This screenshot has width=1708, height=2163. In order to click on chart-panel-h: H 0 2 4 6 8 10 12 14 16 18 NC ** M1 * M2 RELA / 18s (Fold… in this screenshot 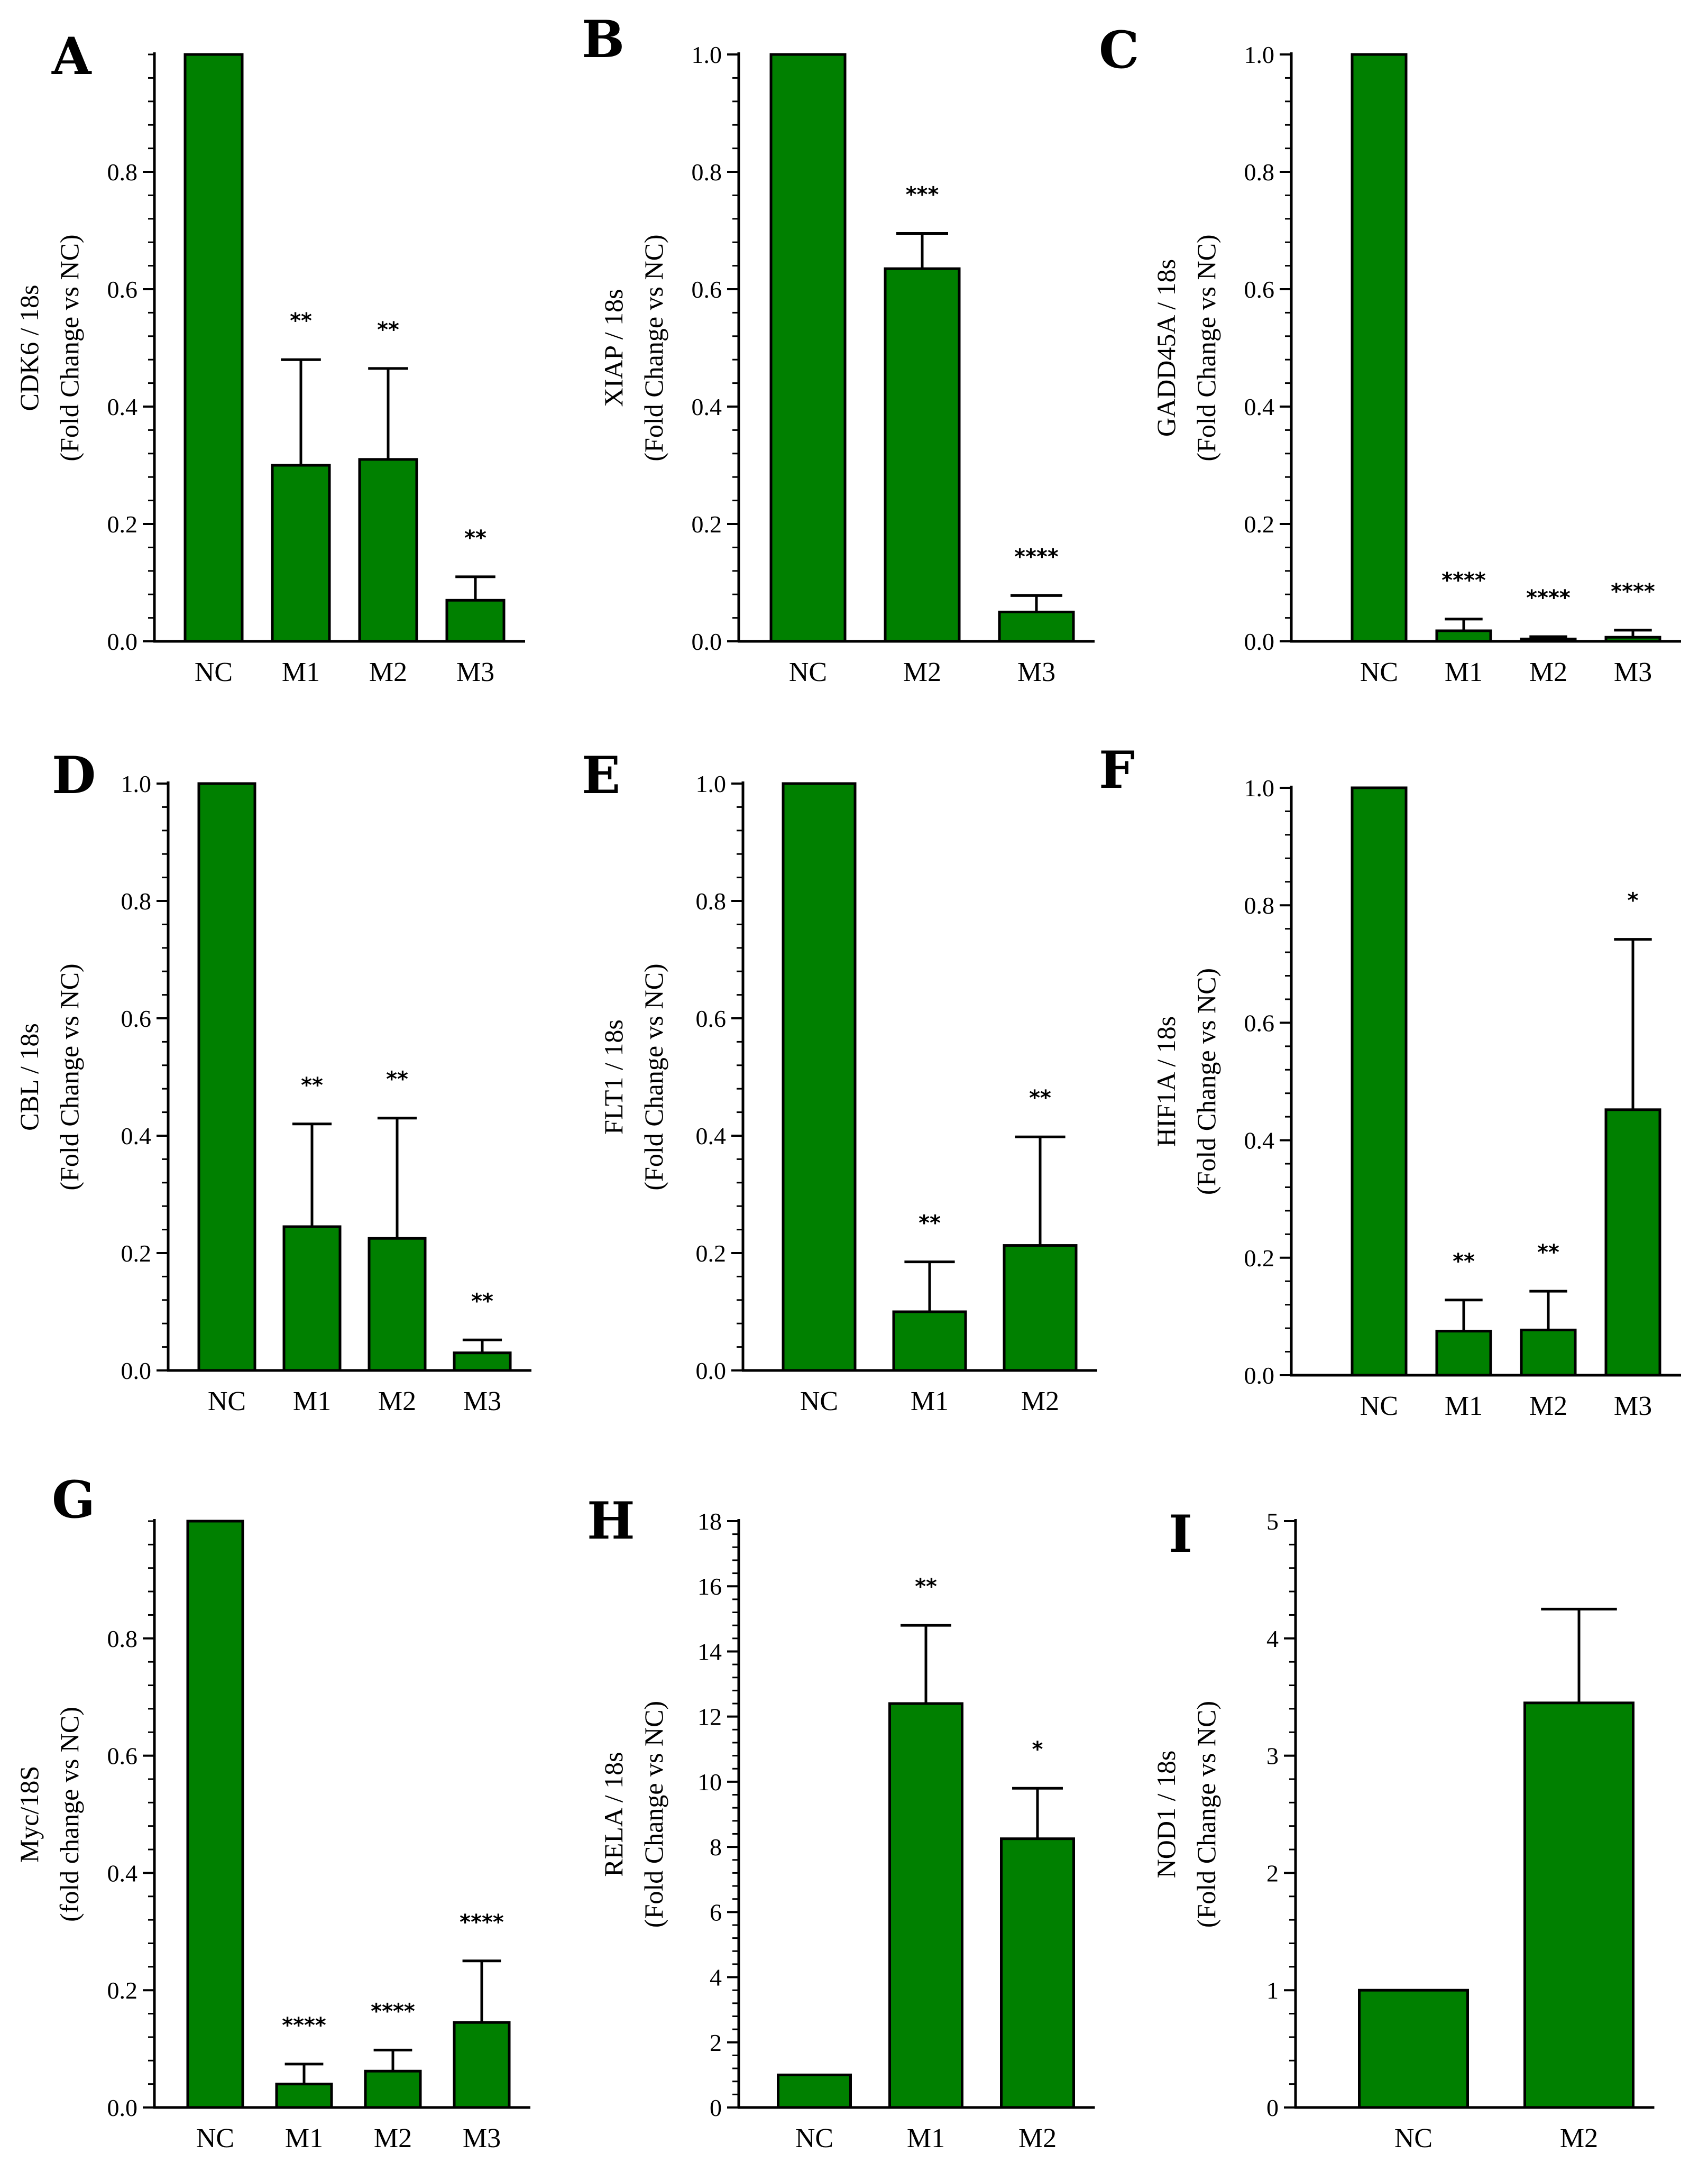, I will do `click(841, 1822)`.